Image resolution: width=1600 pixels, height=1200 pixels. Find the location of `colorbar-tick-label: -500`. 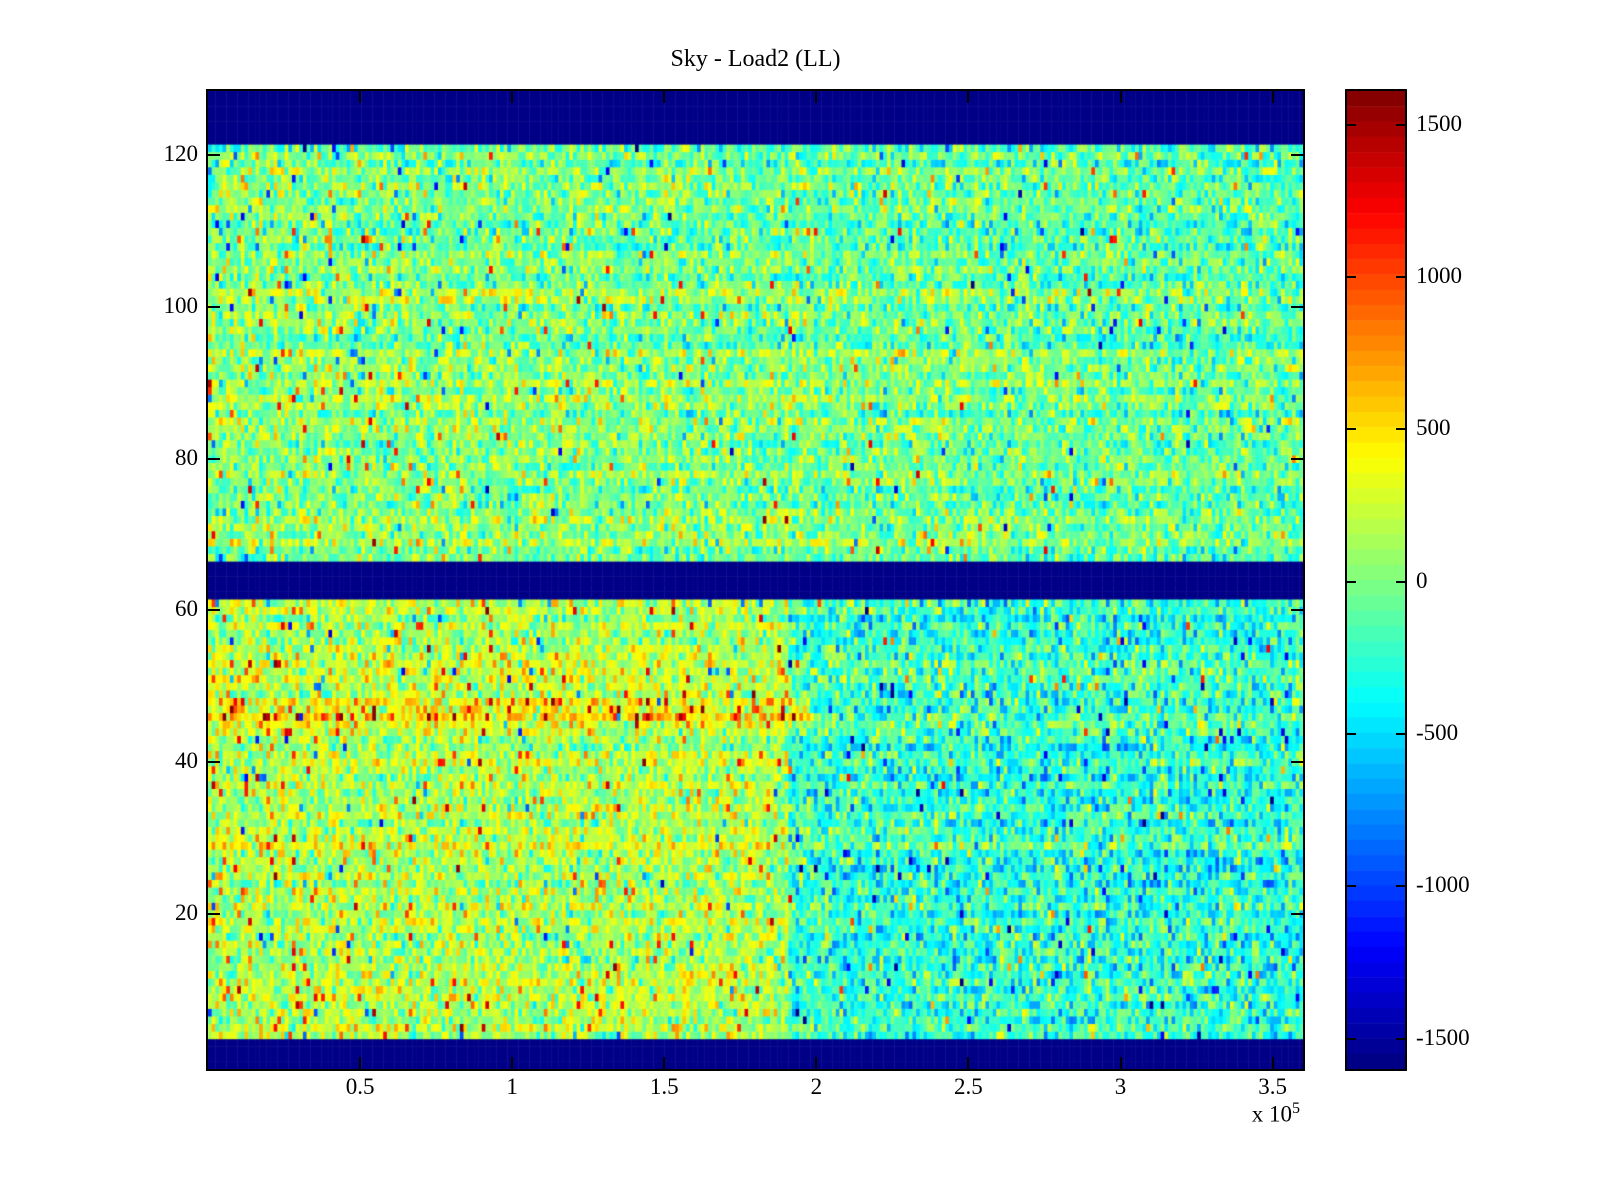

colorbar-tick-label: -500 is located at coordinates (1437, 732).